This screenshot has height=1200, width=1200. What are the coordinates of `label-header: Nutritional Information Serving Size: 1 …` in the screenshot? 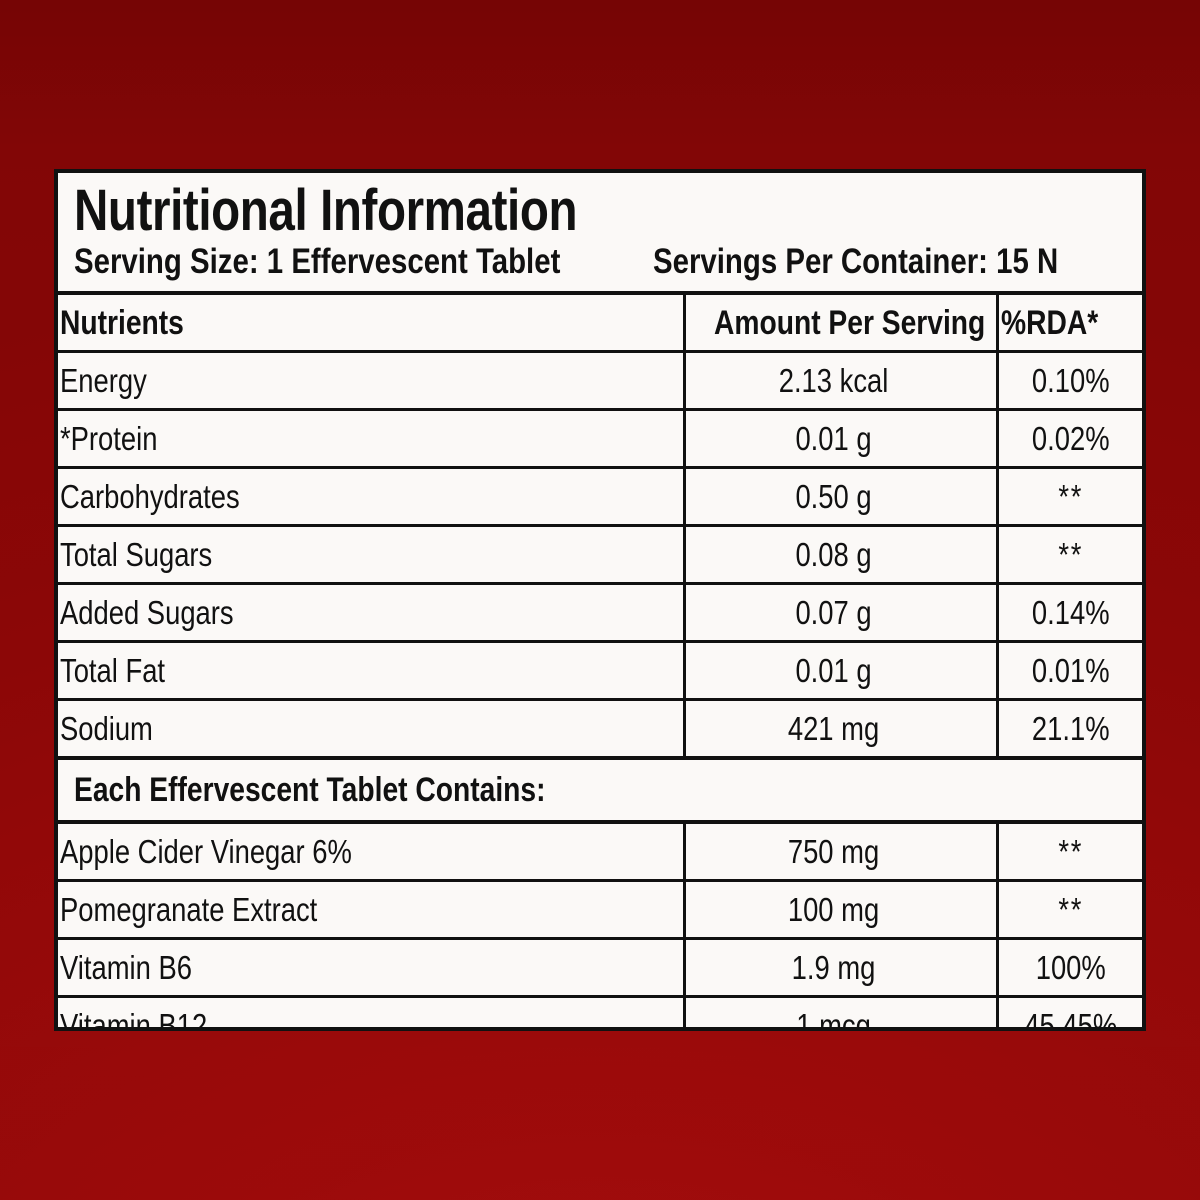 It's located at (600, 234).